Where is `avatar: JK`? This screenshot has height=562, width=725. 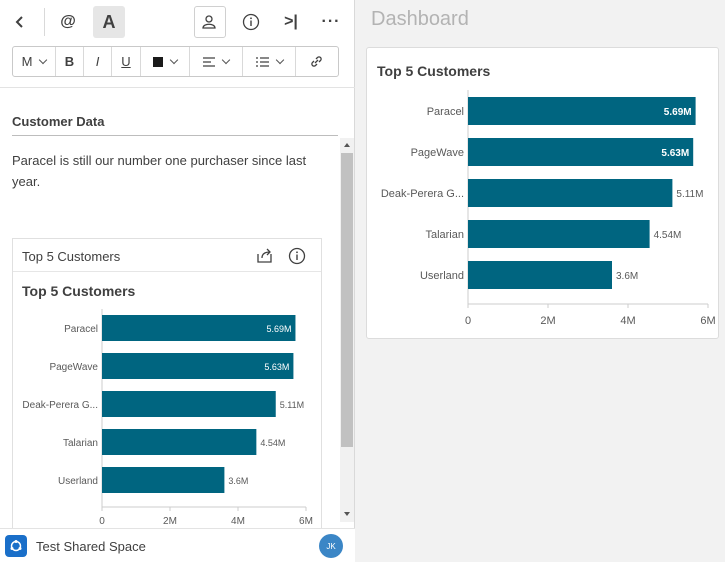
avatar: JK is located at coordinates (331, 546).